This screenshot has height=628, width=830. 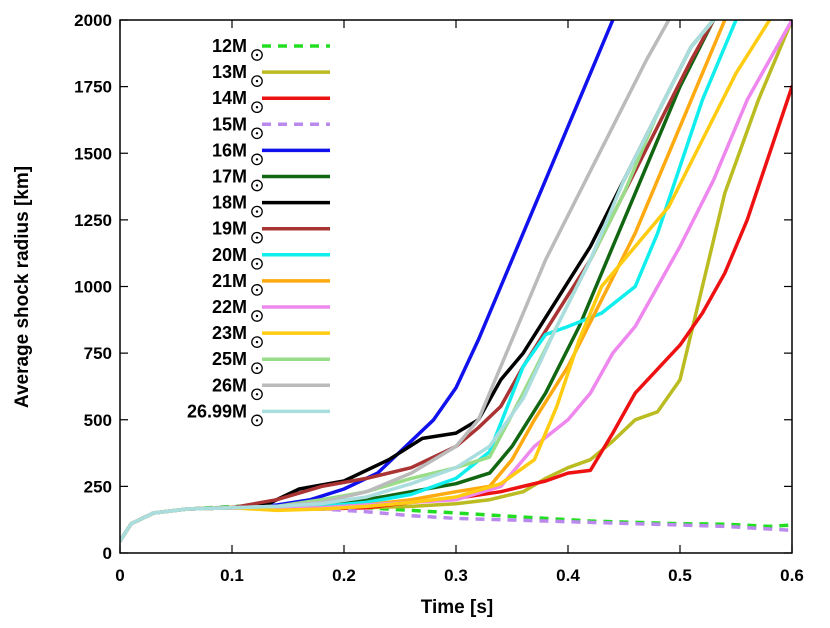 I want to click on x-tick-label: 0.1, so click(x=232, y=575).